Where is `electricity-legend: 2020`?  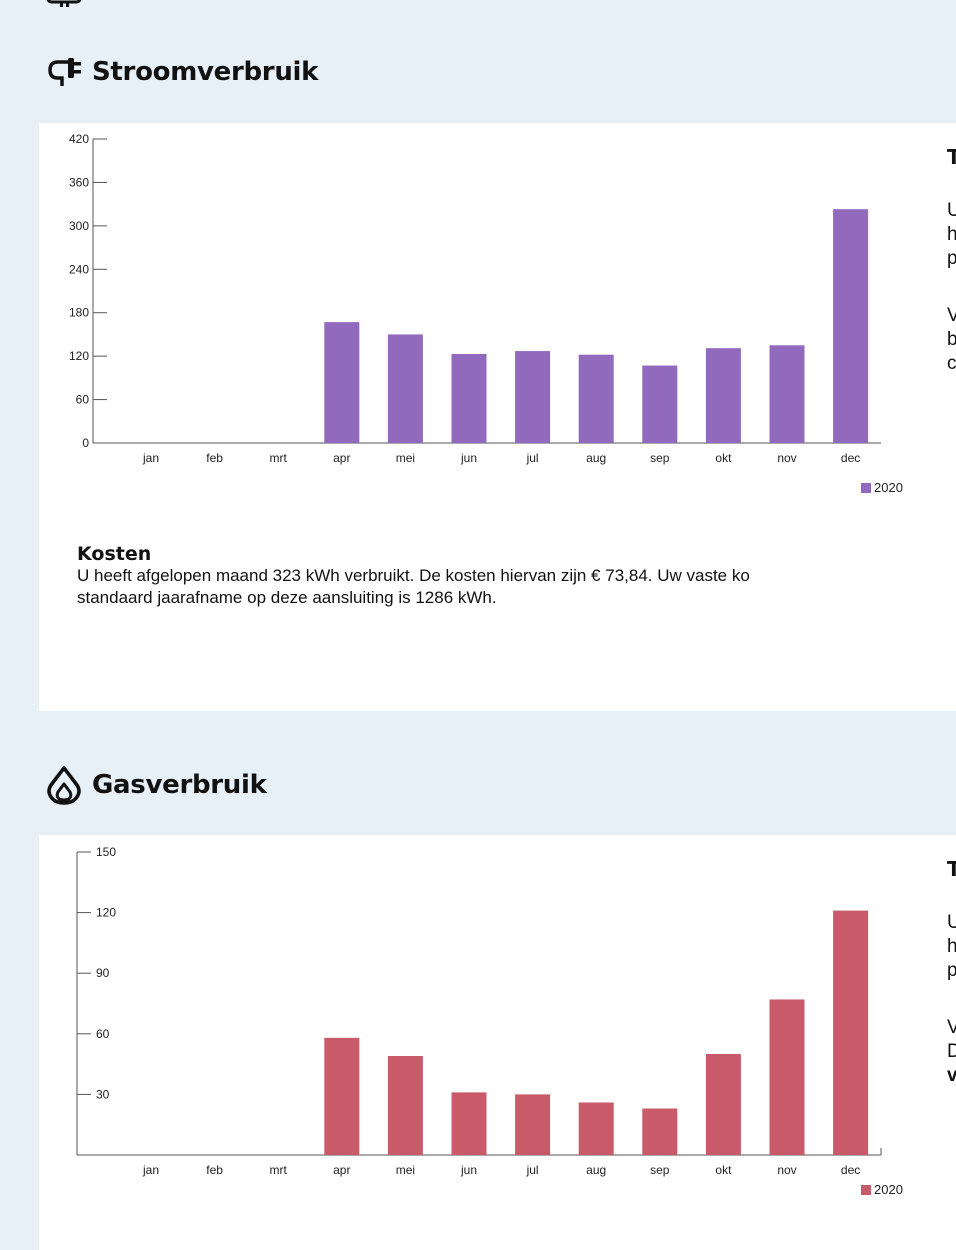
electricity-legend: 2020 is located at coordinates (882, 487).